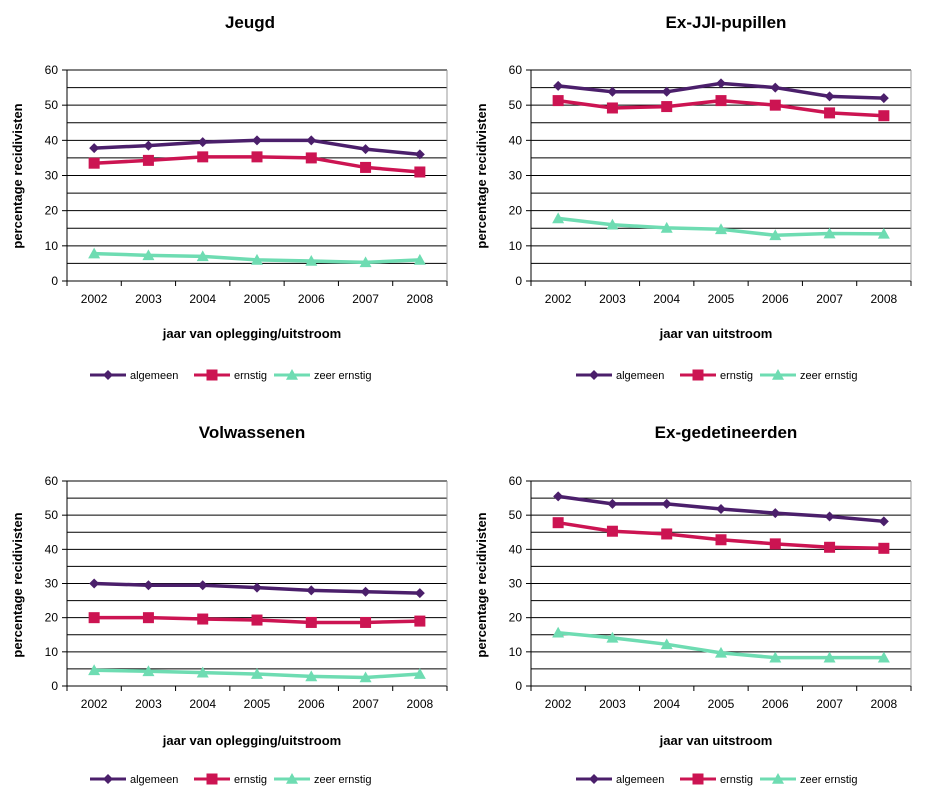  I want to click on x-axis-label: jaar van oplegging/uitstroom, so click(251, 740).